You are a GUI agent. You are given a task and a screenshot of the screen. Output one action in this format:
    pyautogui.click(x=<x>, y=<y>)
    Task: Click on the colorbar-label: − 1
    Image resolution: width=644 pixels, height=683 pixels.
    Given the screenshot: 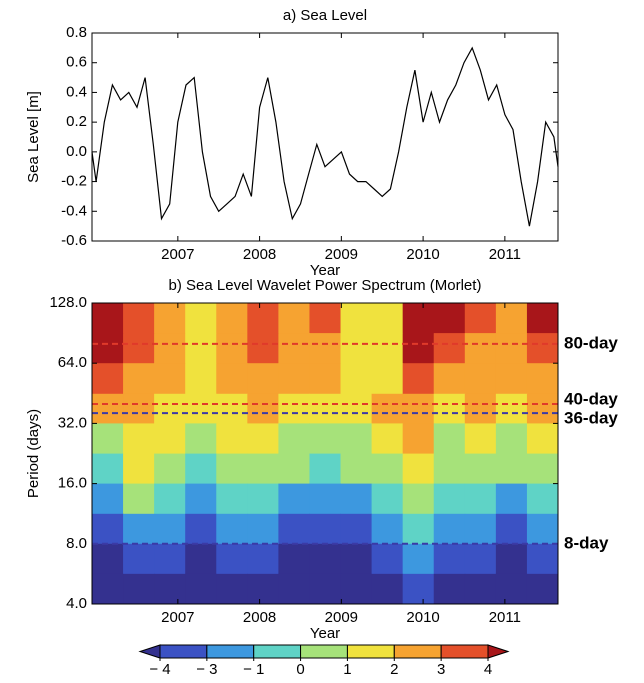 What is the action you would take?
    pyautogui.click(x=253, y=669)
    